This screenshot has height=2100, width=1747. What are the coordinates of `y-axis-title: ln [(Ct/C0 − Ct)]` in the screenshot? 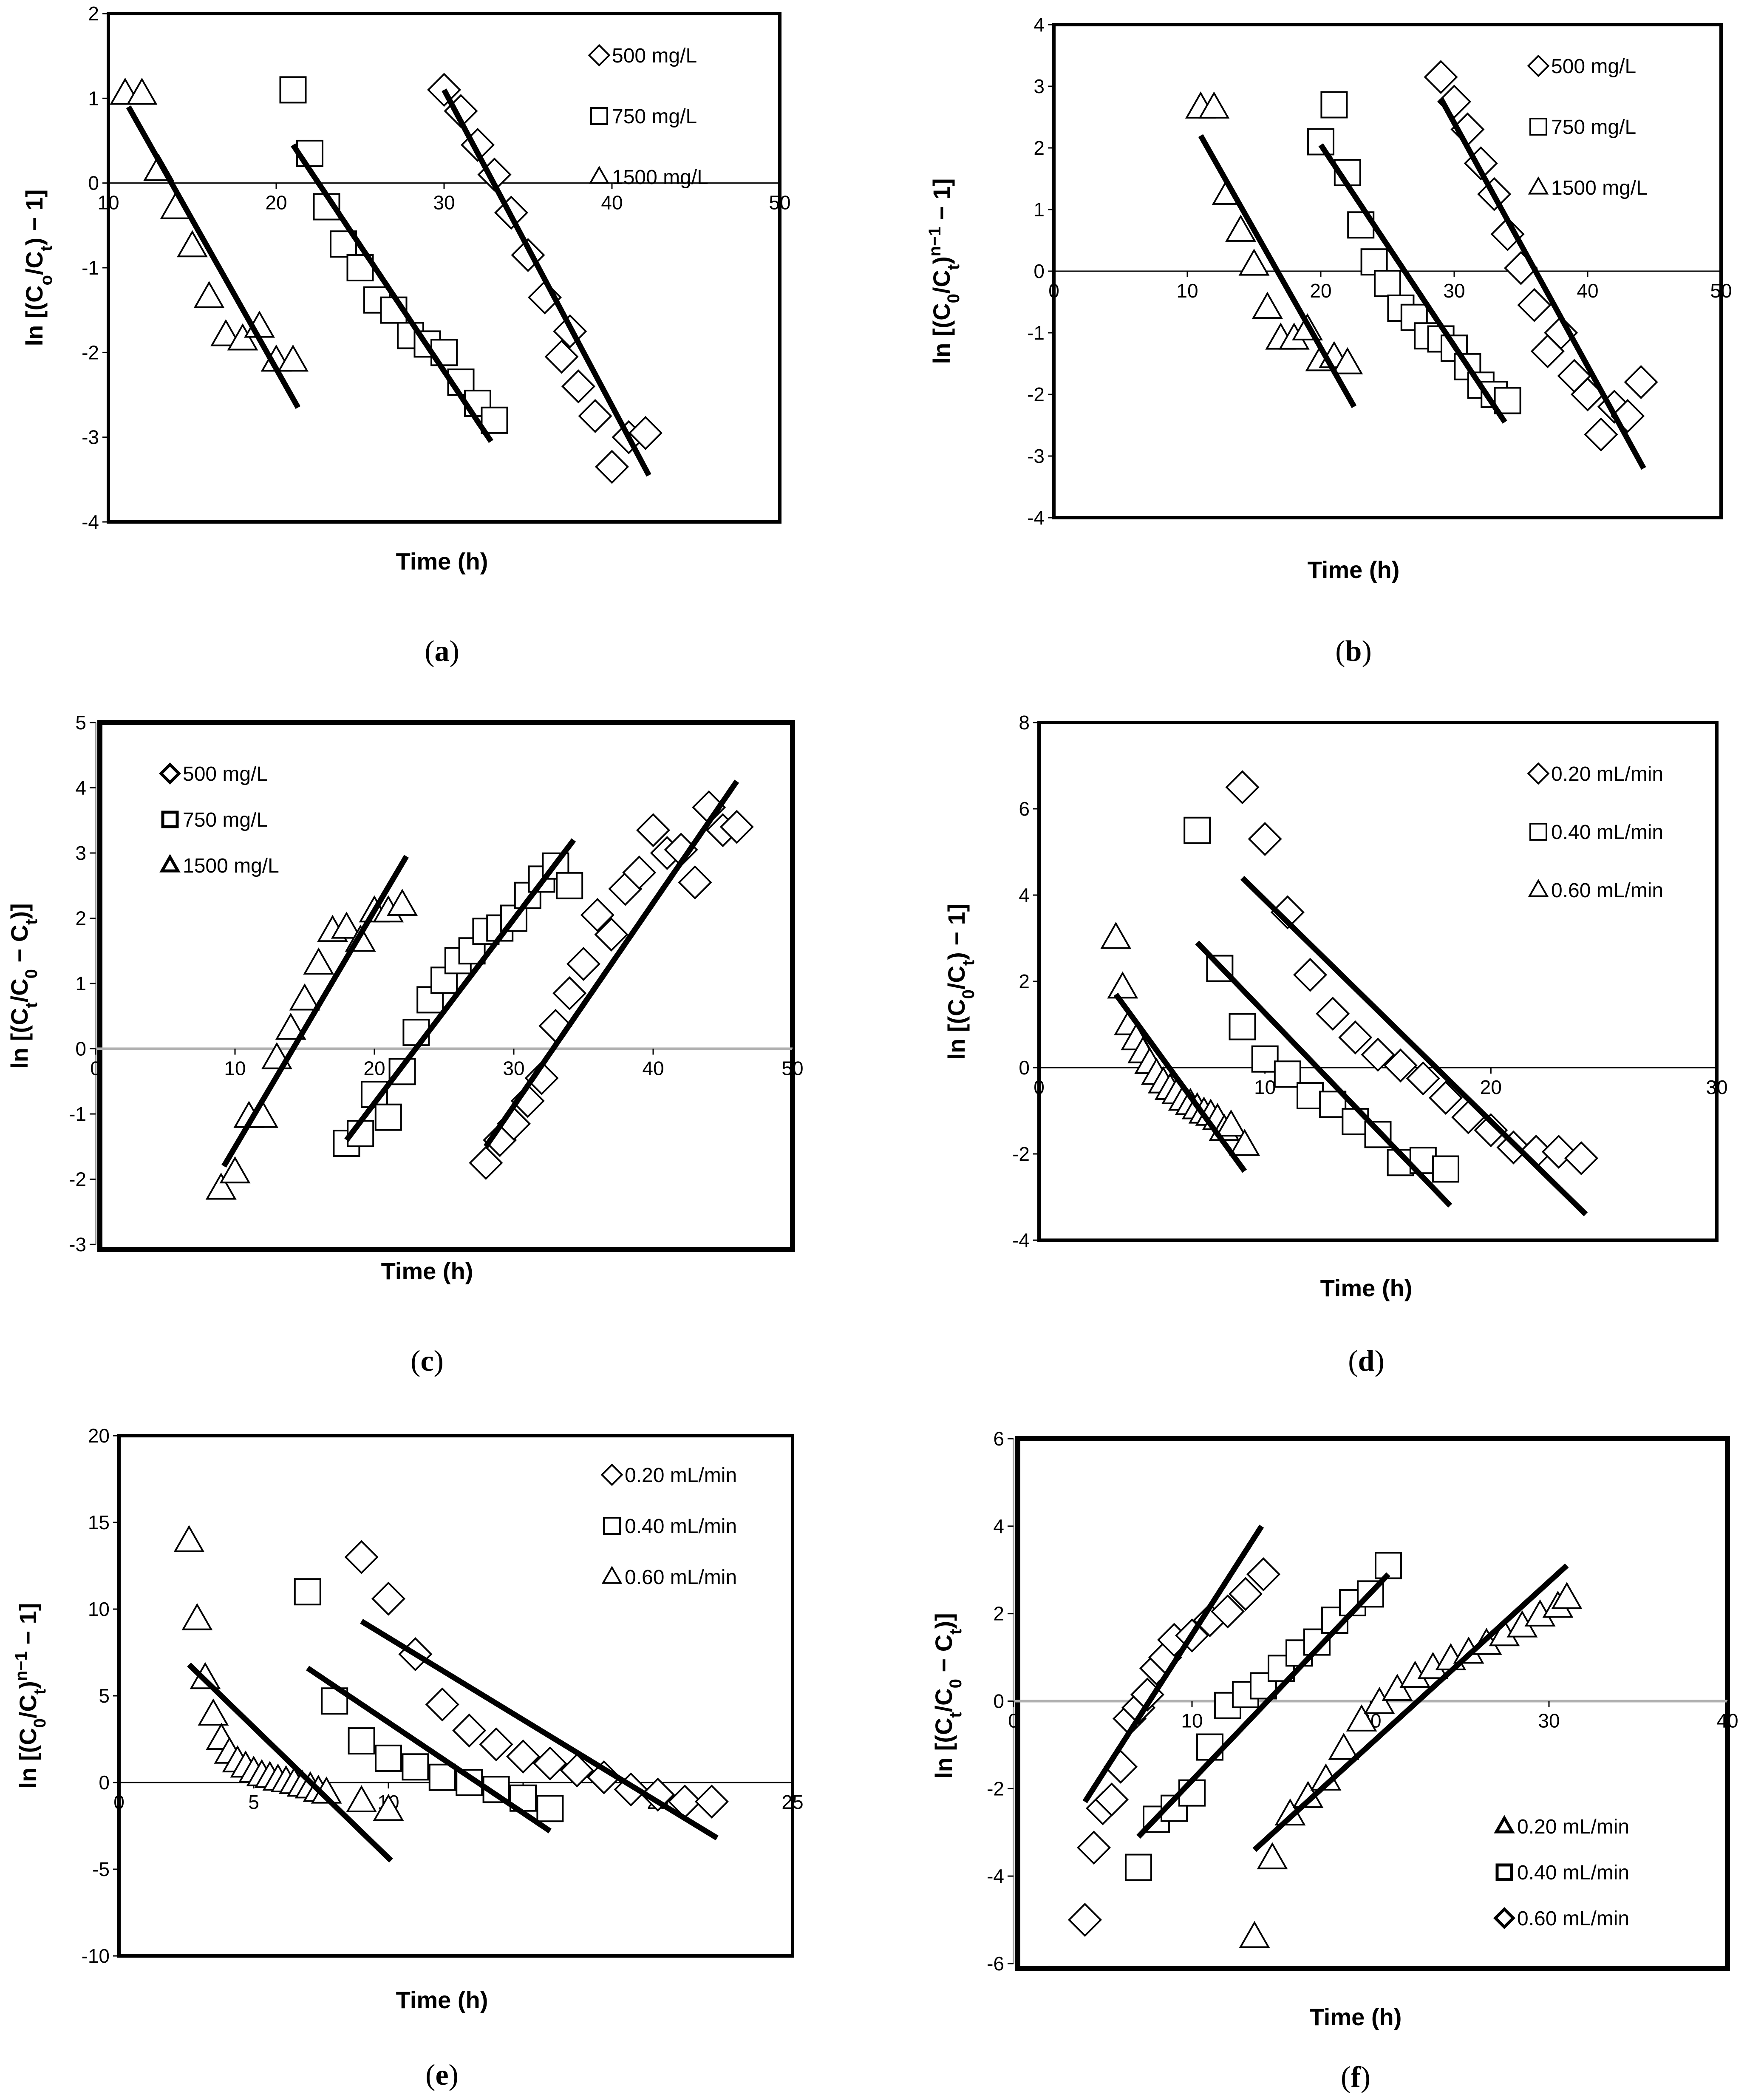 It's located at (948, 1696).